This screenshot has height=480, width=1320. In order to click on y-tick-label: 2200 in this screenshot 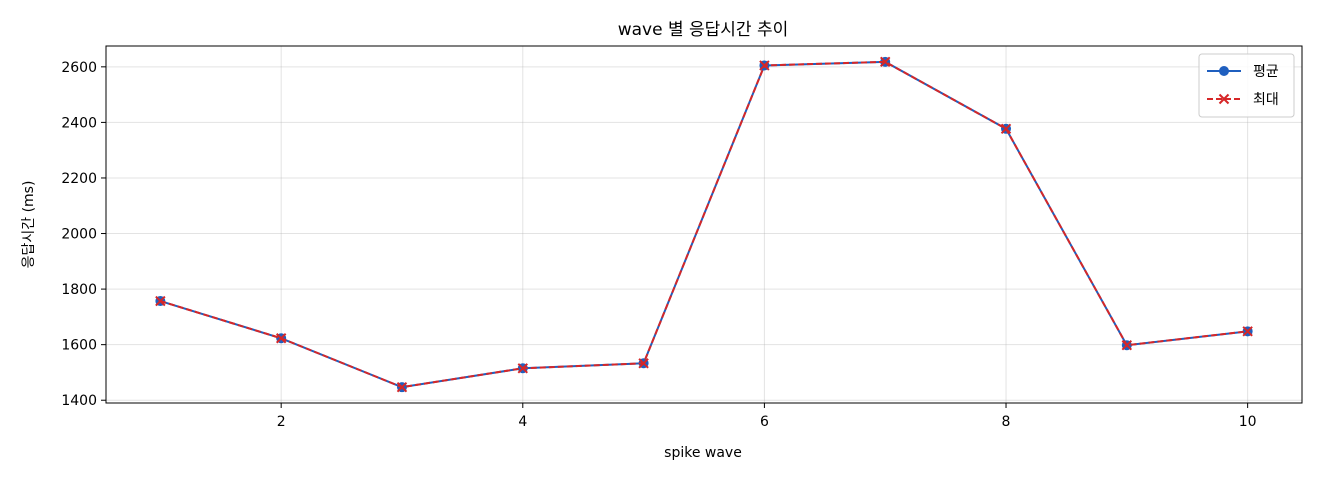, I will do `click(79, 179)`.